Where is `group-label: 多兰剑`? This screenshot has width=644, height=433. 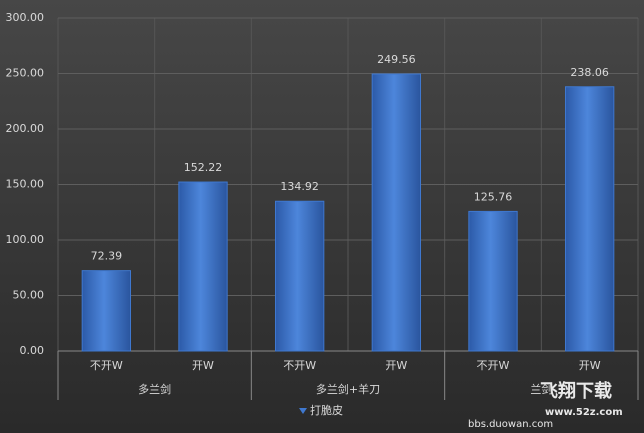 group-label: 多兰剑 is located at coordinates (154, 389).